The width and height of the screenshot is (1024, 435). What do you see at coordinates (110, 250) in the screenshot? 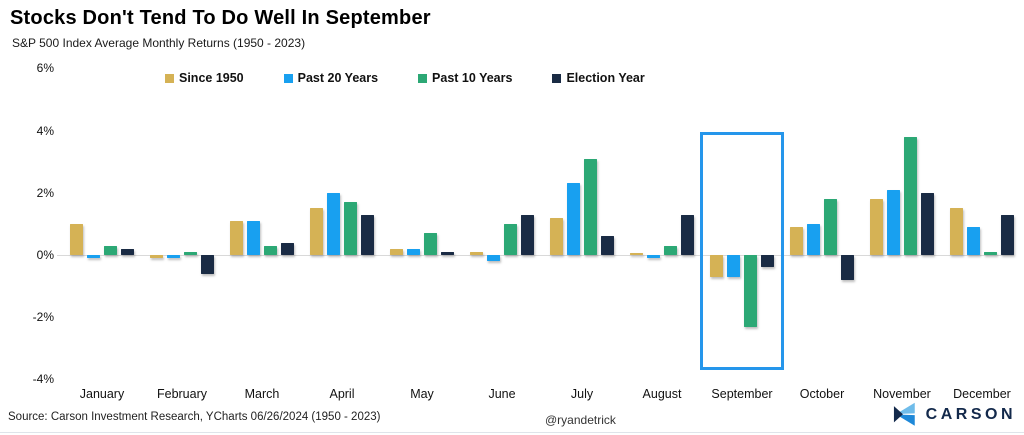
I see `bar-january-past-10-years` at bounding box center [110, 250].